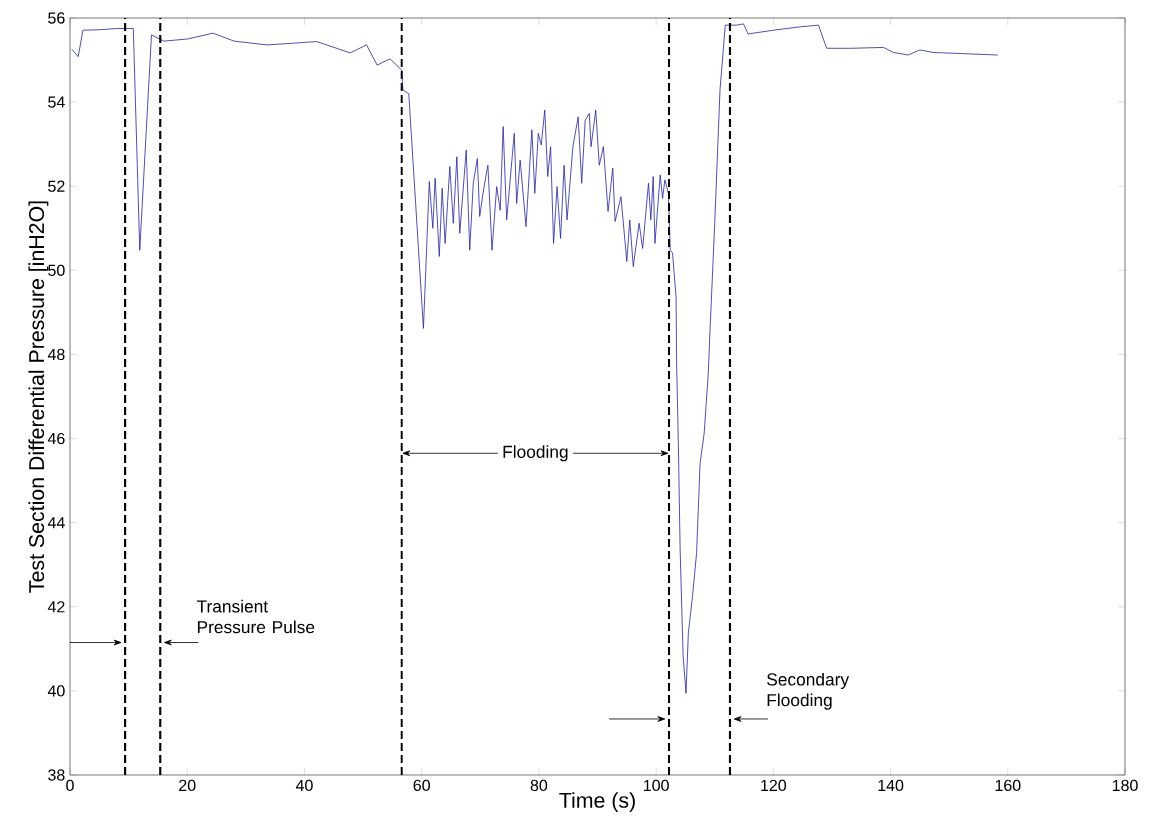 This screenshot has width=1151, height=832. What do you see at coordinates (656, 785) in the screenshot?
I see `x-tick-label: 100` at bounding box center [656, 785].